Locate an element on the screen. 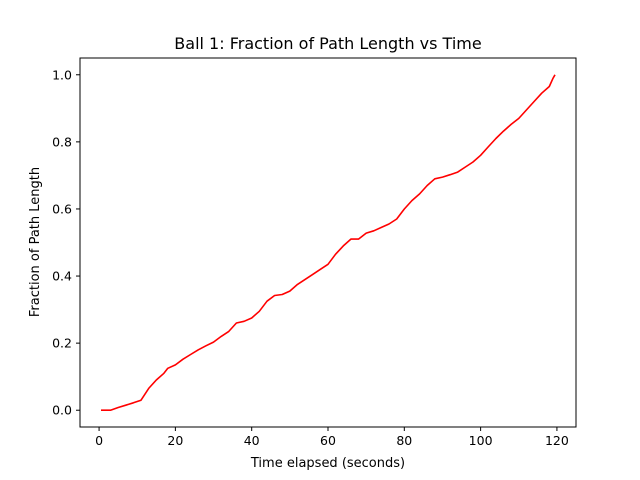 This screenshot has height=480, width=640. y-tick-label: 1.0 is located at coordinates (62, 74).